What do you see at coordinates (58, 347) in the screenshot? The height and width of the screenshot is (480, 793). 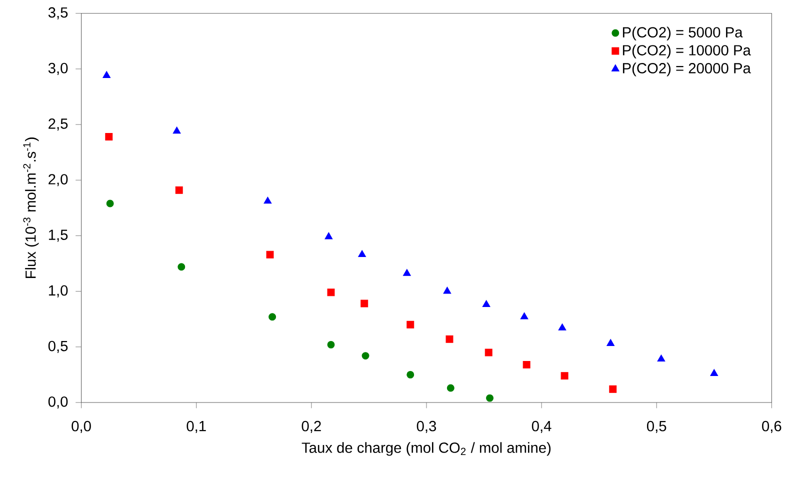 I see `y-tick-label: 0,5` at bounding box center [58, 347].